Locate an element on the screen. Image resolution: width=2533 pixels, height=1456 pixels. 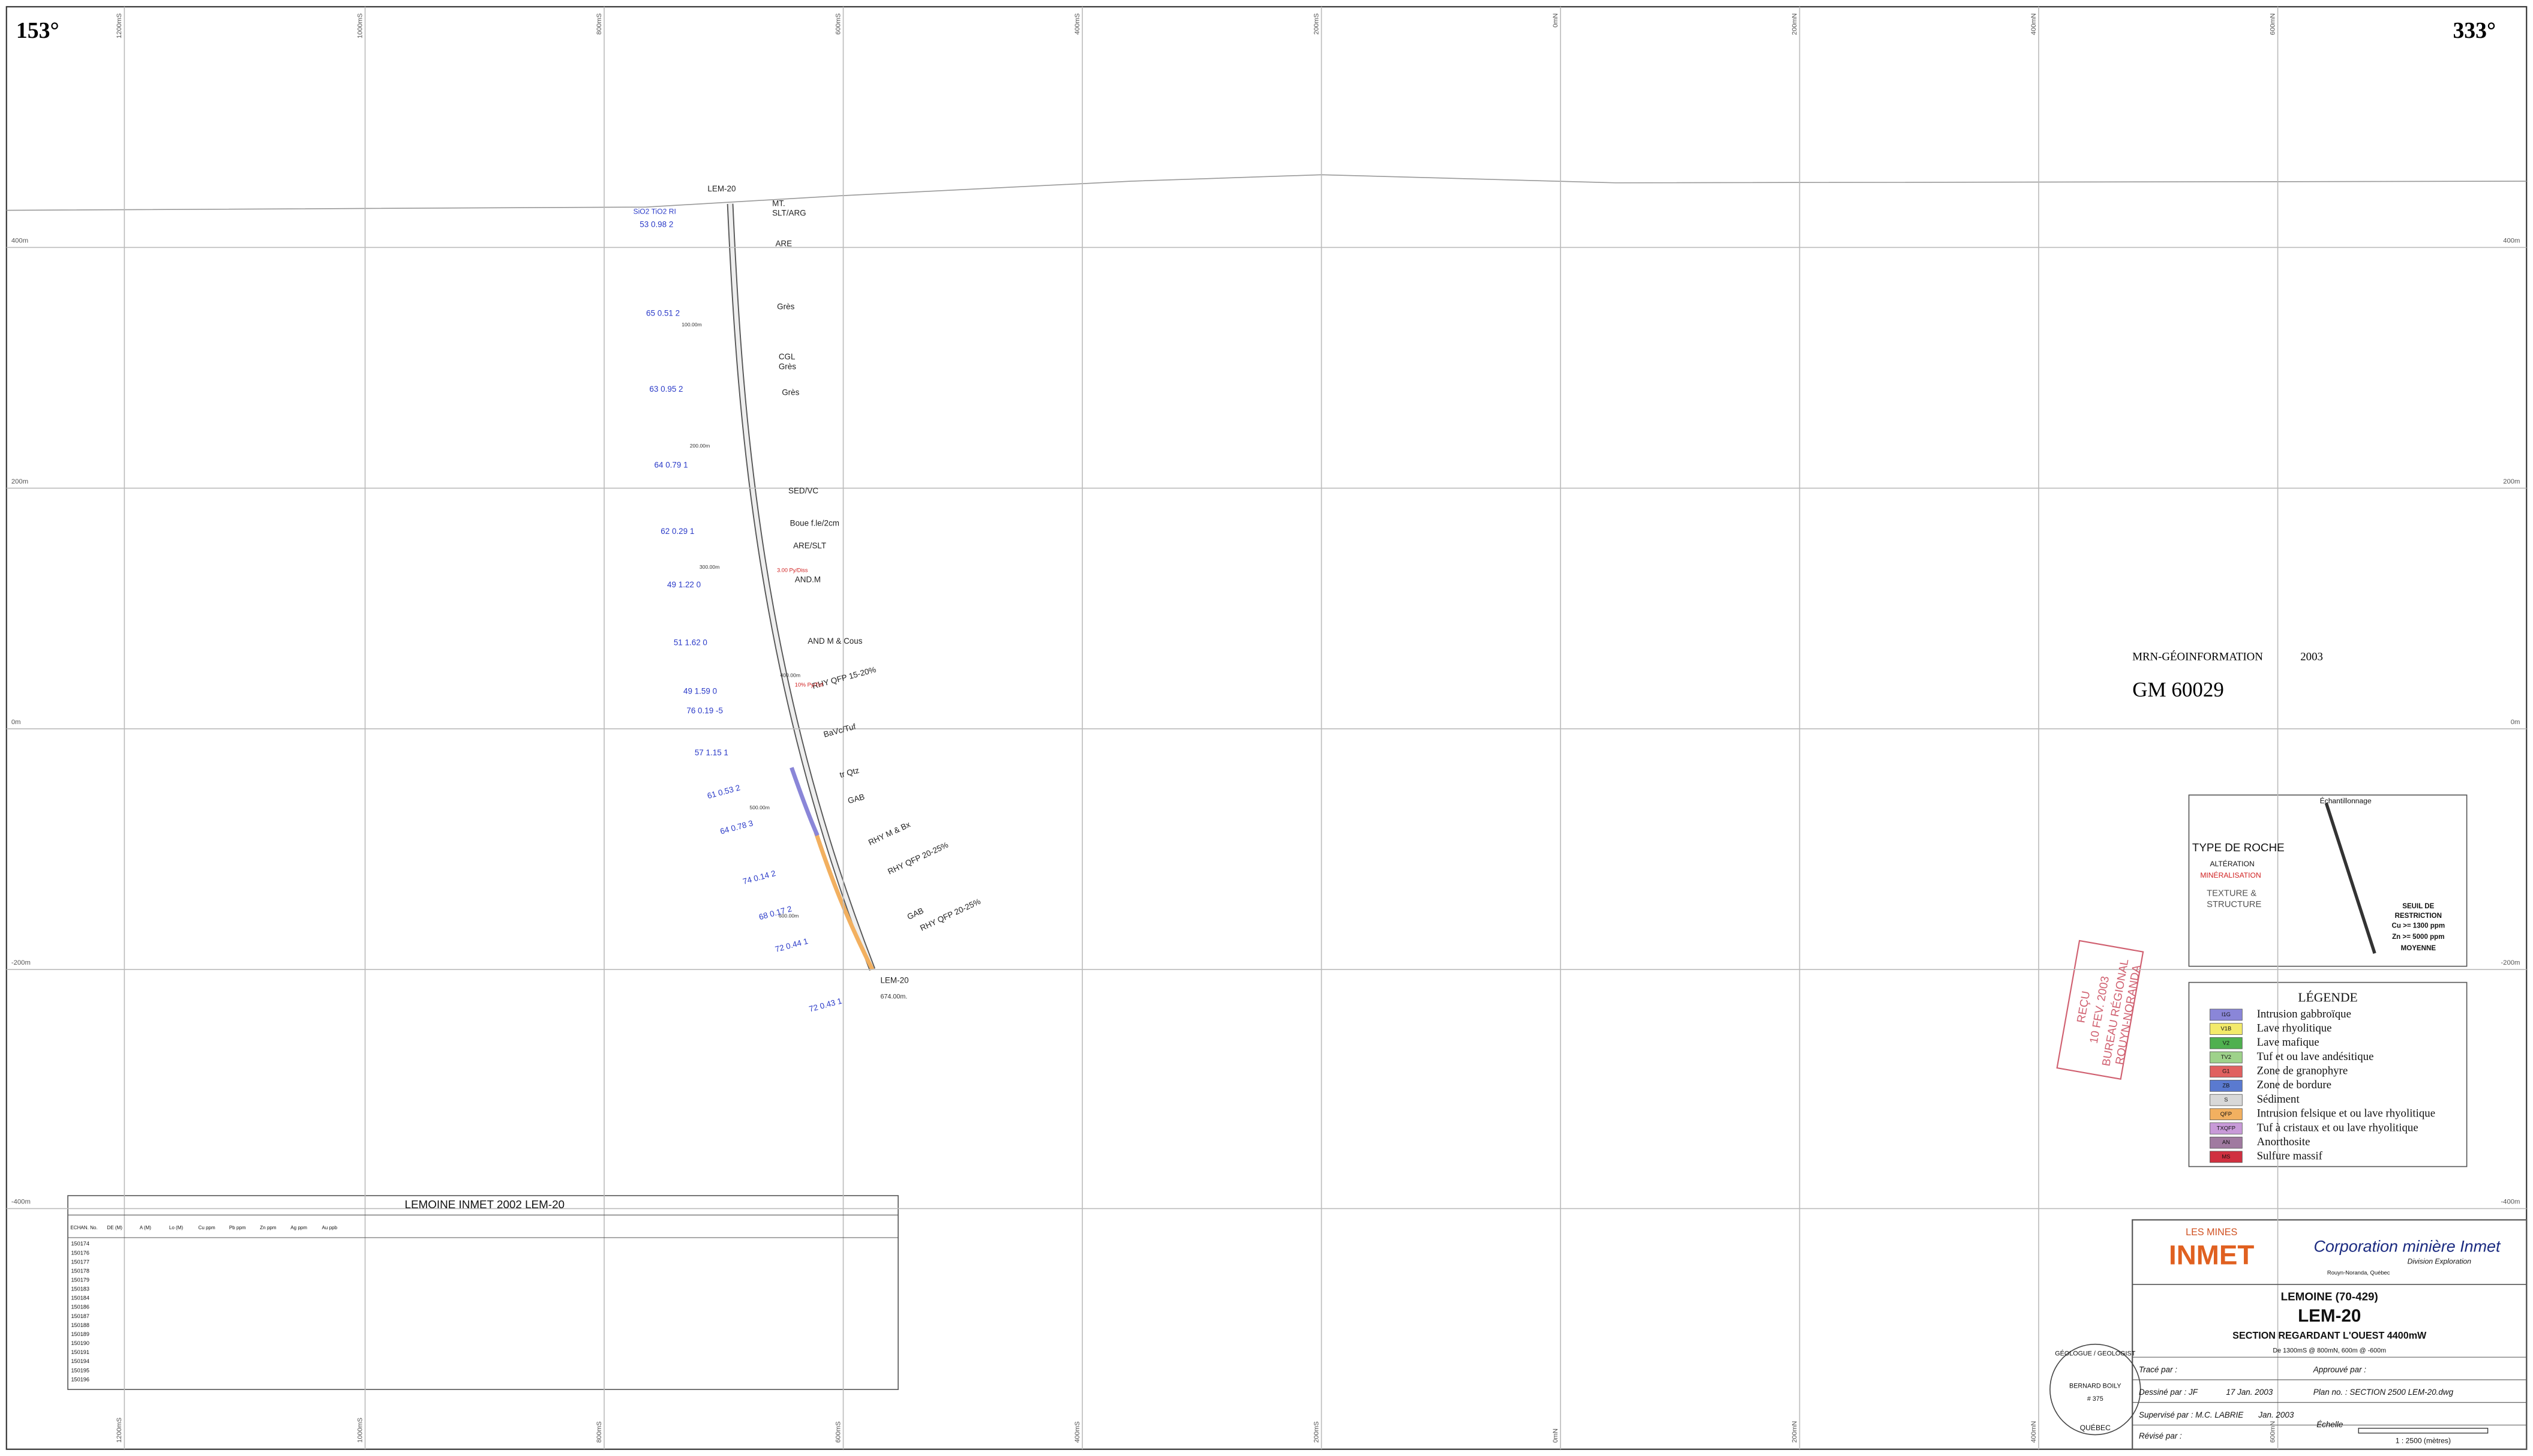
lithology: AND.M is located at coordinates (808, 579).